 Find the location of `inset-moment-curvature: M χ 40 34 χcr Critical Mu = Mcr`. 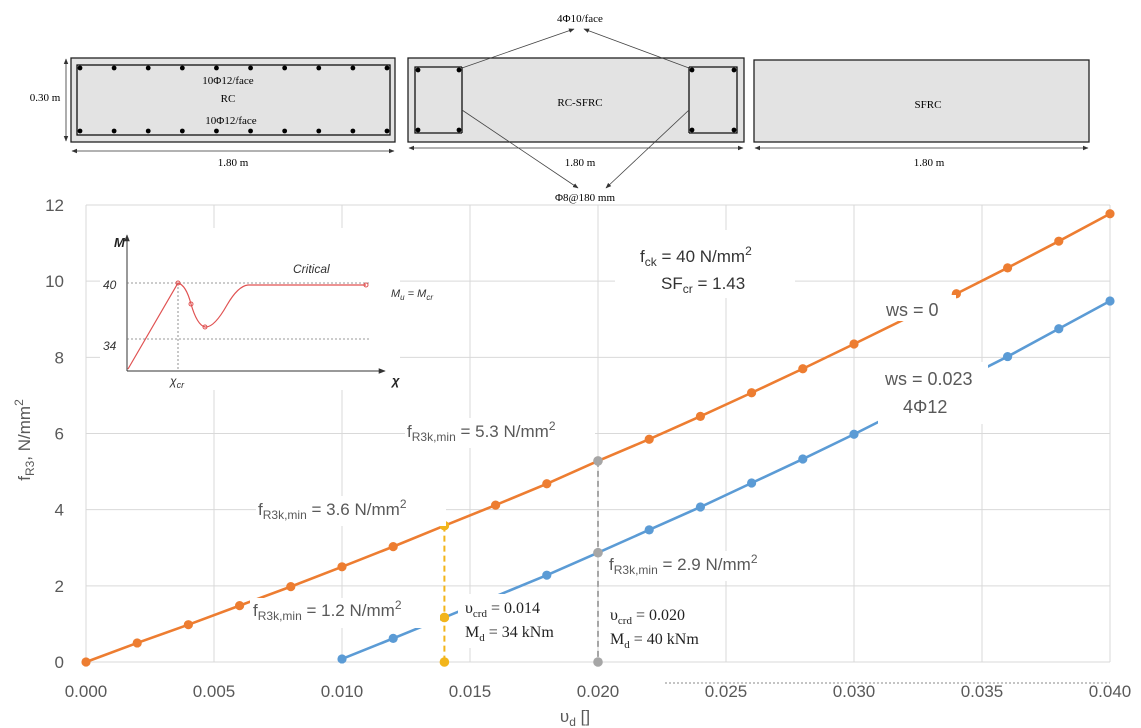

inset-moment-curvature: M χ 40 34 χcr Critical Mu = Mcr is located at coordinates (266, 309).